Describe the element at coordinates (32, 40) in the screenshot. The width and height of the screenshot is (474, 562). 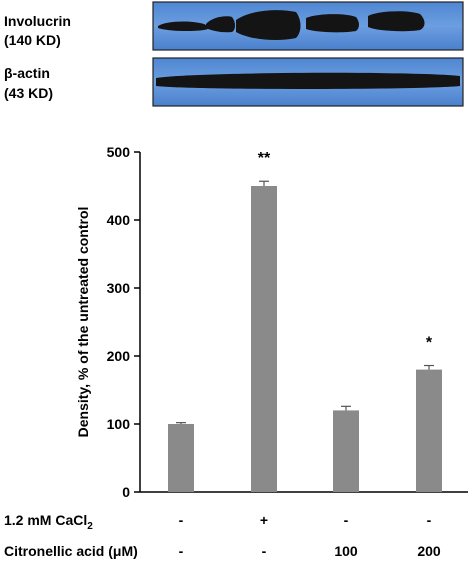
I see `blot-label-involucrin-kd: (140 KD)` at that location.